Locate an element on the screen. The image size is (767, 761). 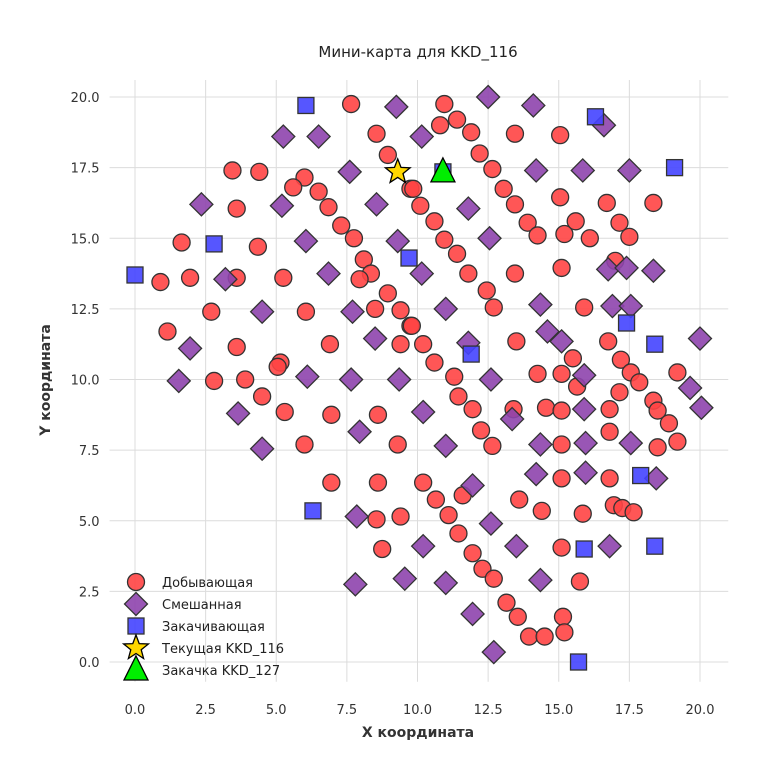
x-tick-labels: 0.0 2.5 5.0 7.5 10.0 12.5 15.0 17.5 20.0 is located at coordinates (420, 710).